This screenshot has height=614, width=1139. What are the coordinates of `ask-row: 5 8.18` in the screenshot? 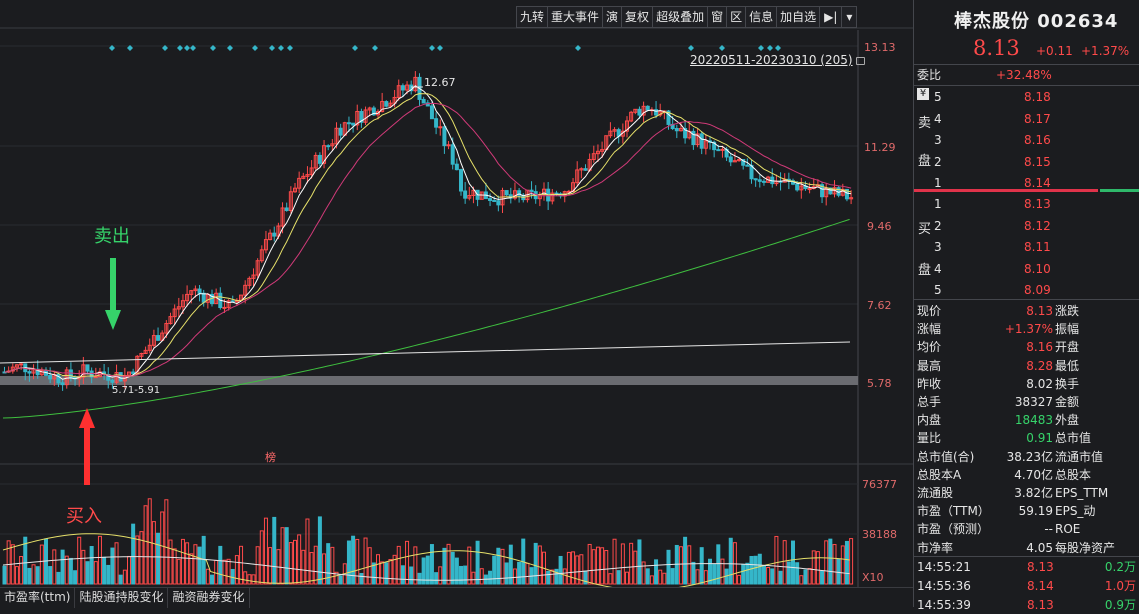 It's located at (1026, 97).